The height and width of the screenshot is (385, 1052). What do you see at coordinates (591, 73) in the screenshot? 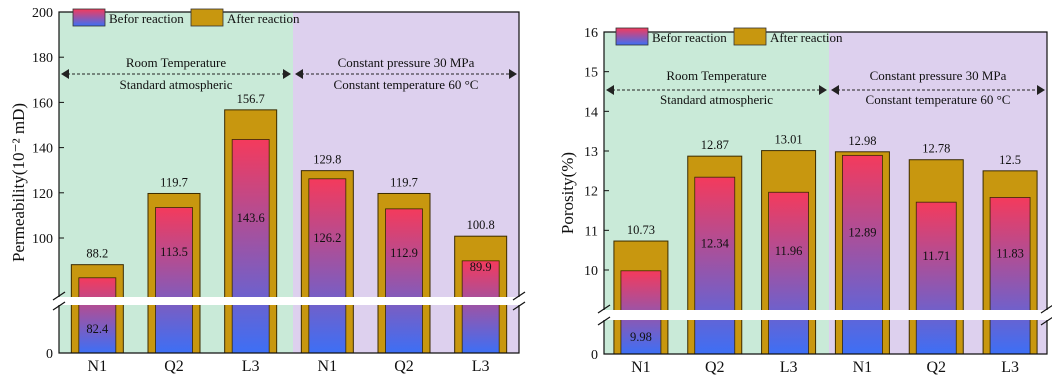
I see `y-tick-label: 15` at bounding box center [591, 73].